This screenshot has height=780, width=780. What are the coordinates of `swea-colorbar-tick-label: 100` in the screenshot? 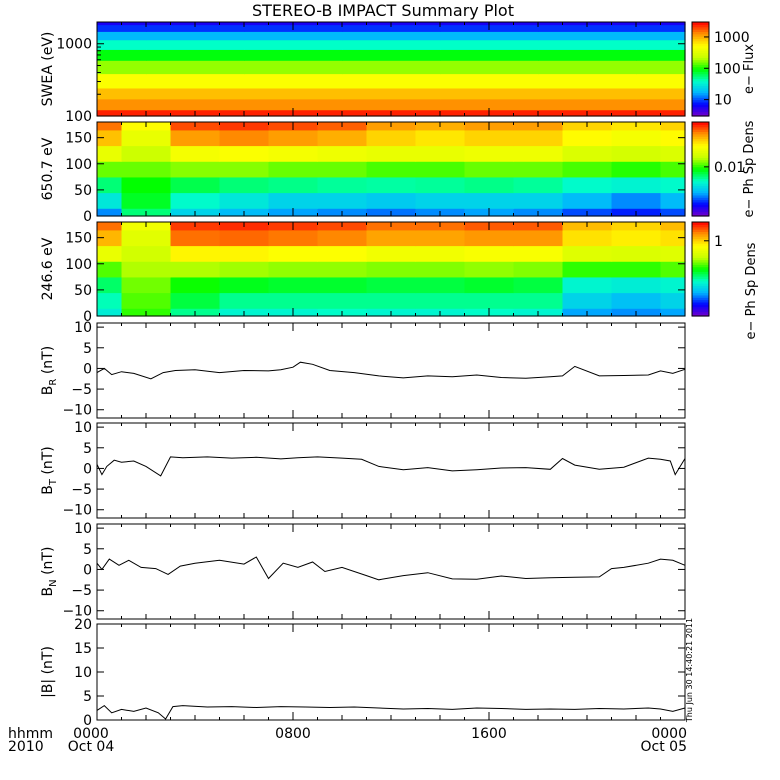 It's located at (727, 69).